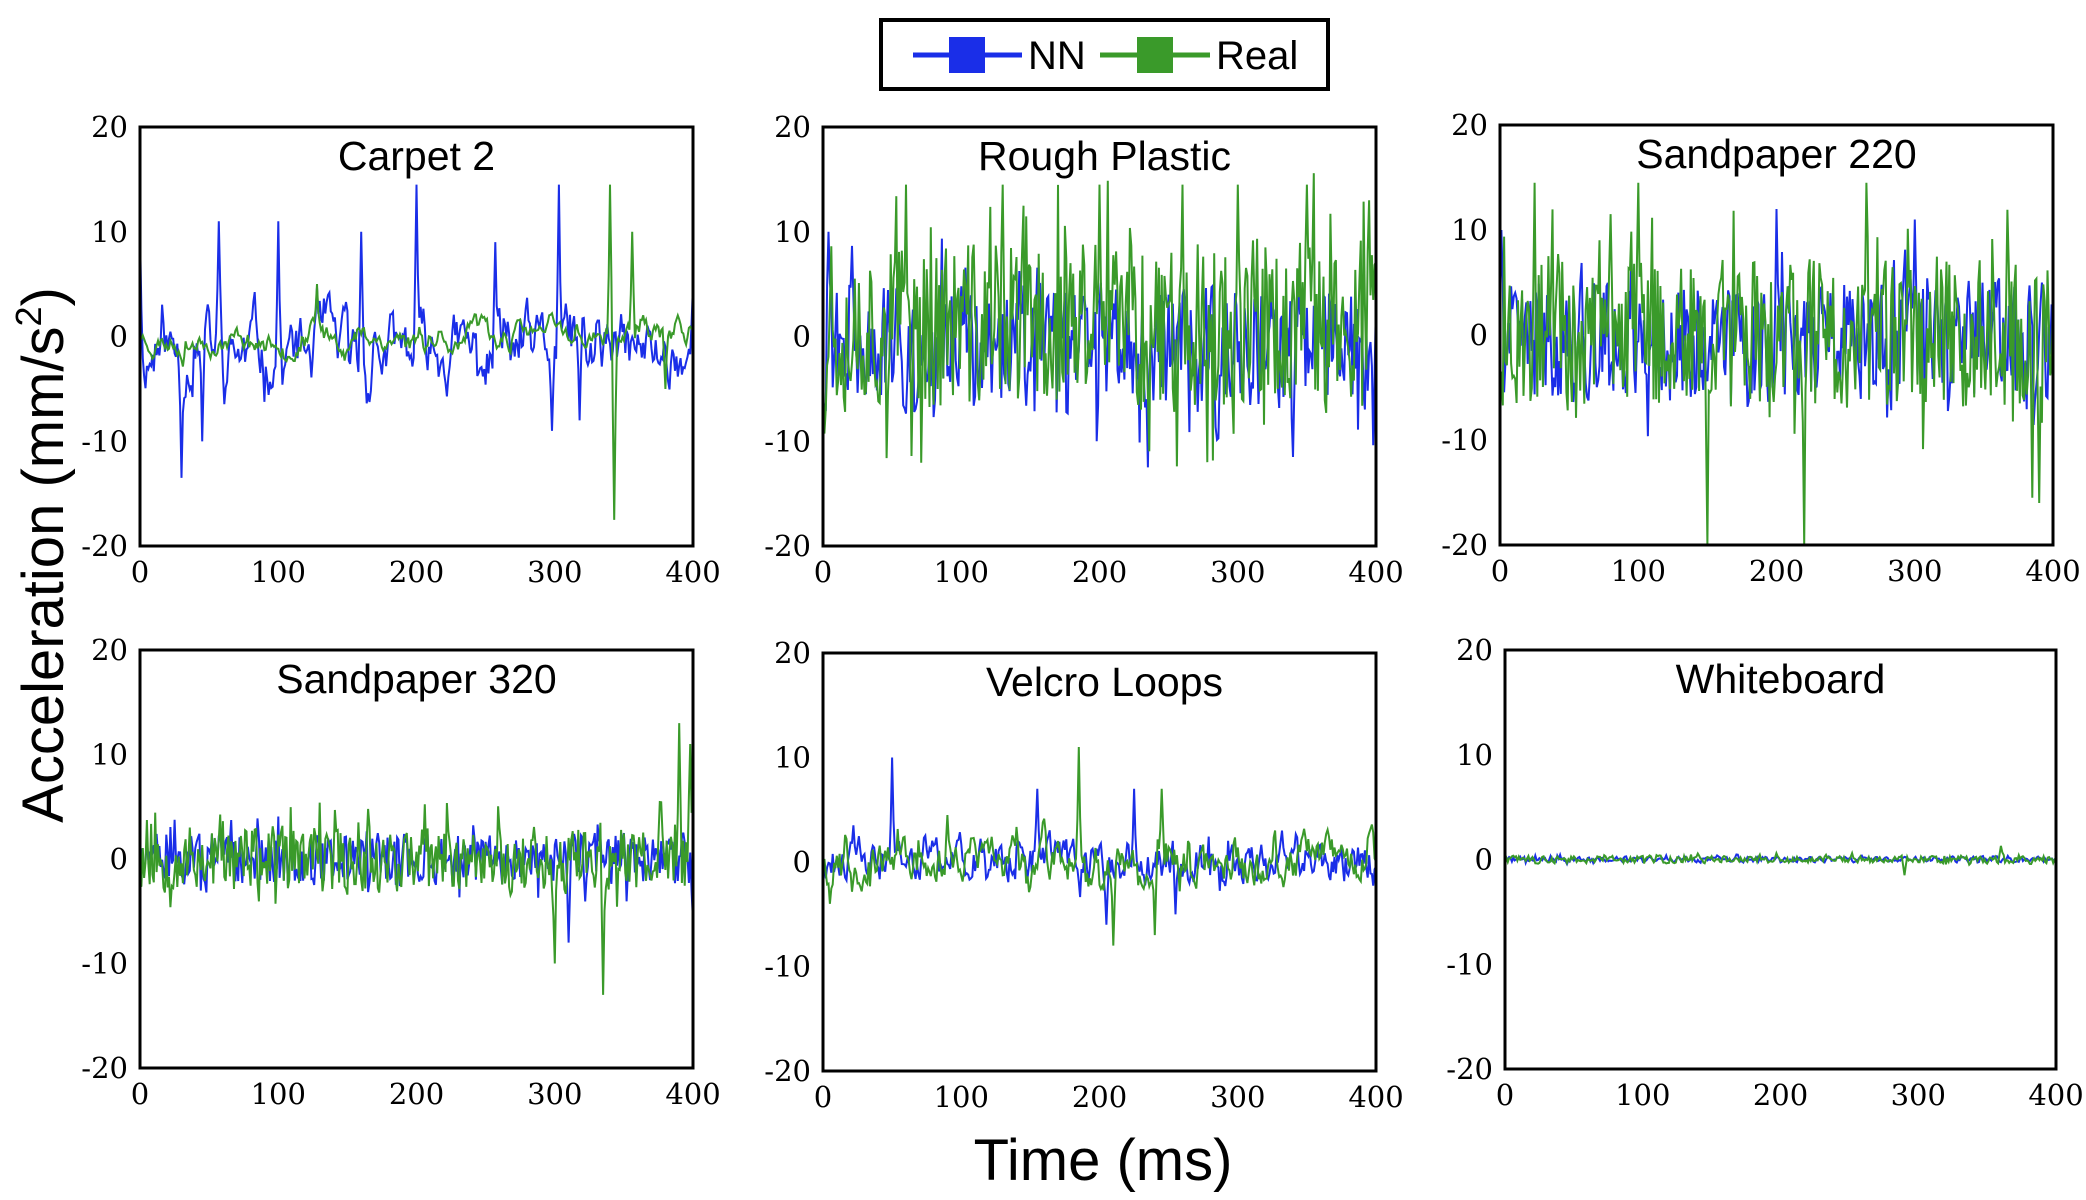 Image resolution: width=2086 pixels, height=1200 pixels. I want to click on y-axis-title-main: Acceleration (mm/s, so click(43, 575).